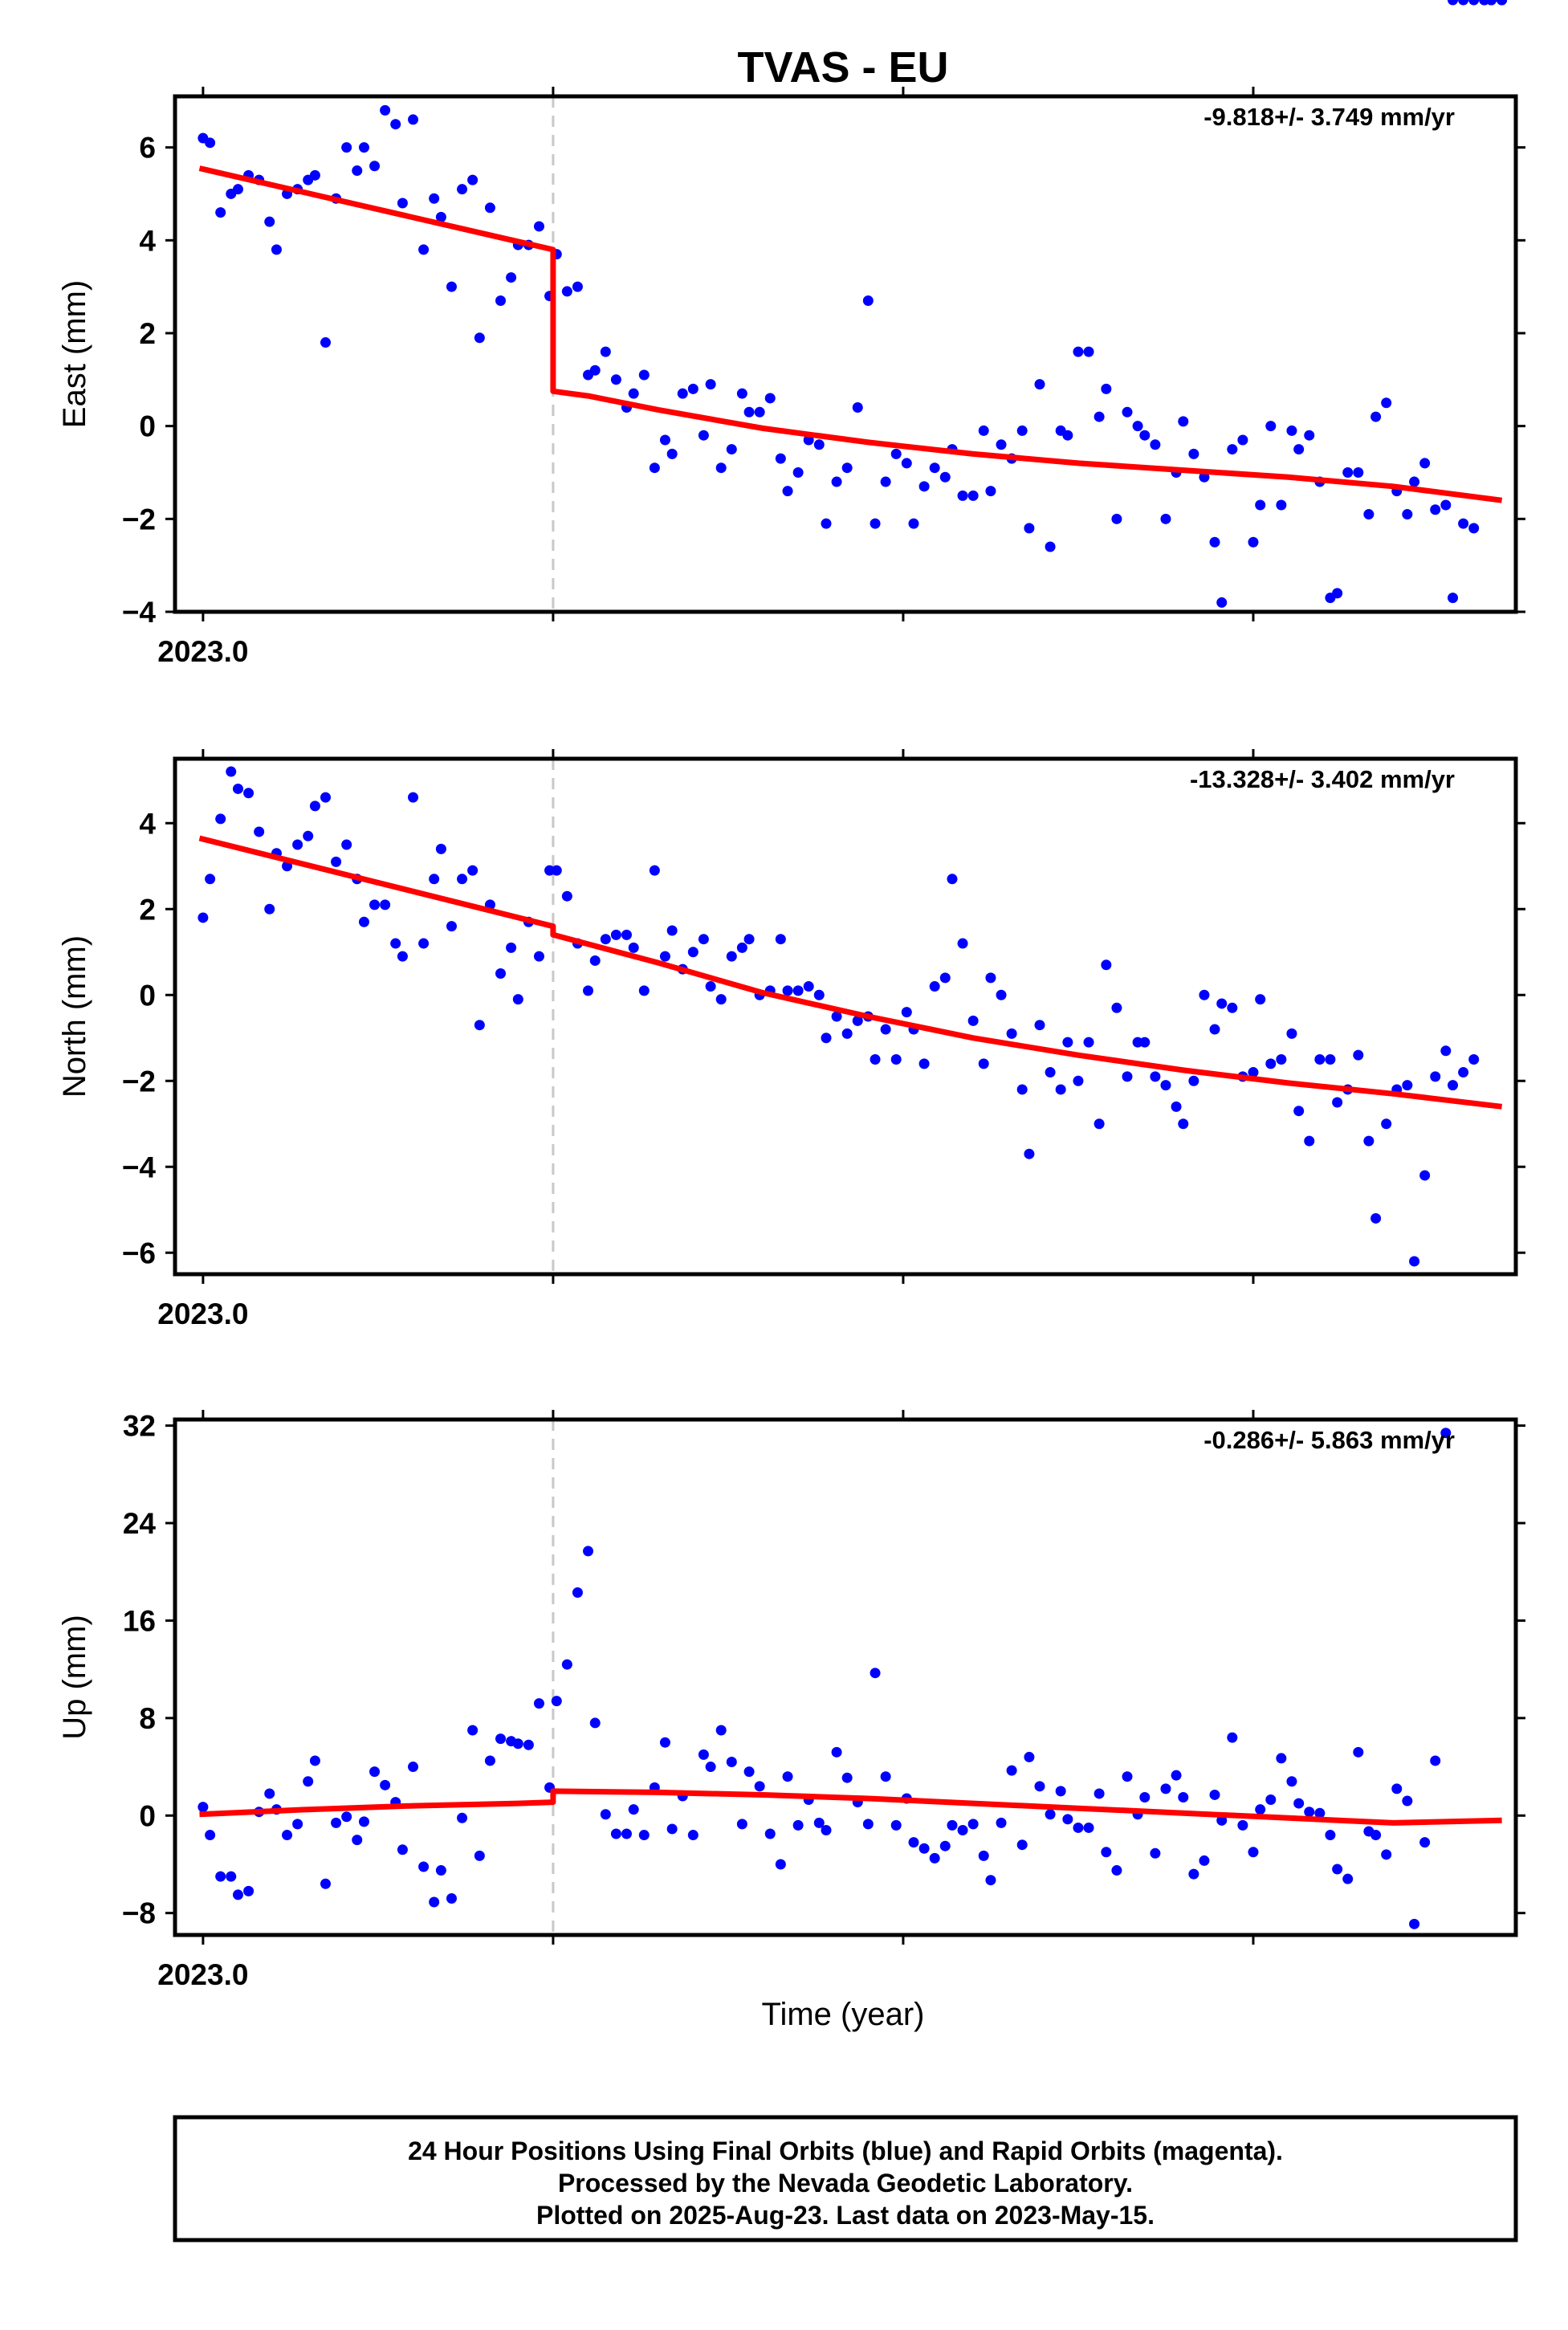 The image size is (1568, 2330). I want to click on up-ytick-label: 16, so click(139, 1620).